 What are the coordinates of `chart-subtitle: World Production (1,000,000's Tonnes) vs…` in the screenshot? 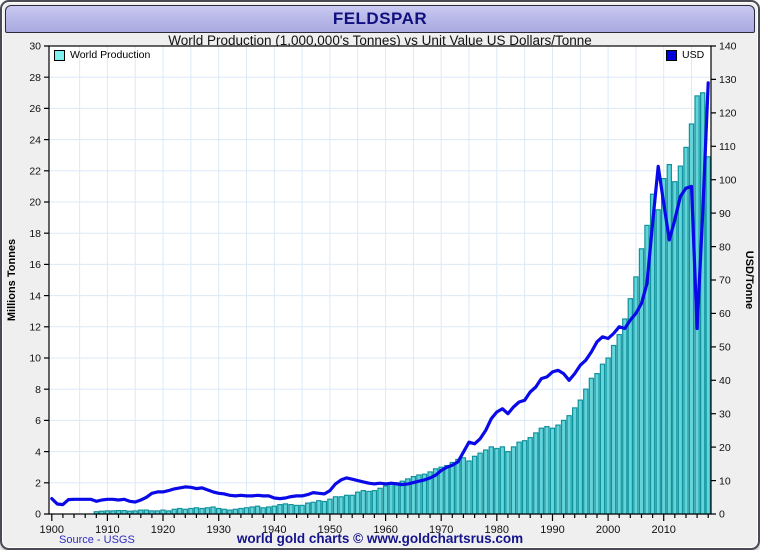 It's located at (380, 40).